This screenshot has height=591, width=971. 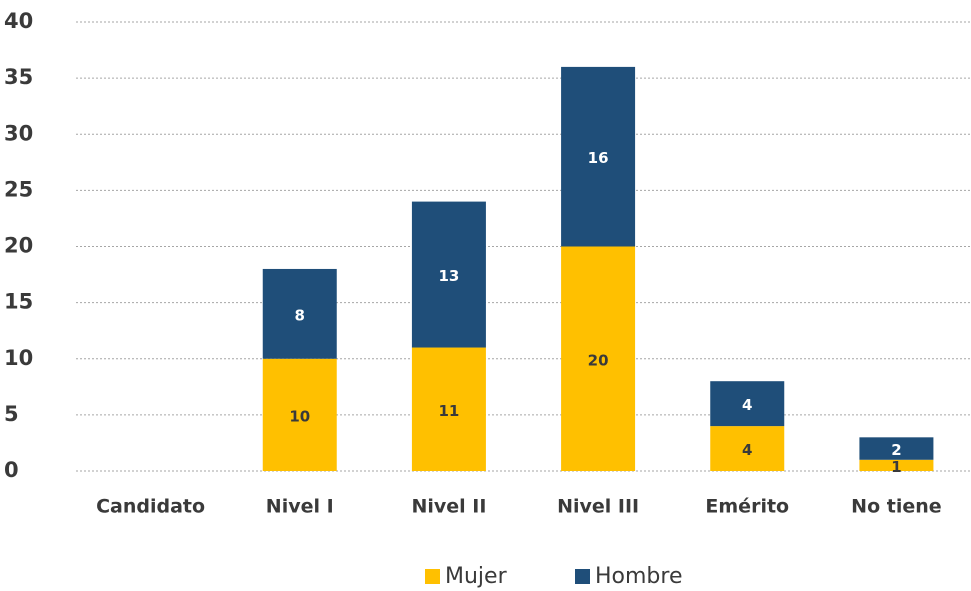 I want to click on y-tick-label: 0, so click(x=11, y=470).